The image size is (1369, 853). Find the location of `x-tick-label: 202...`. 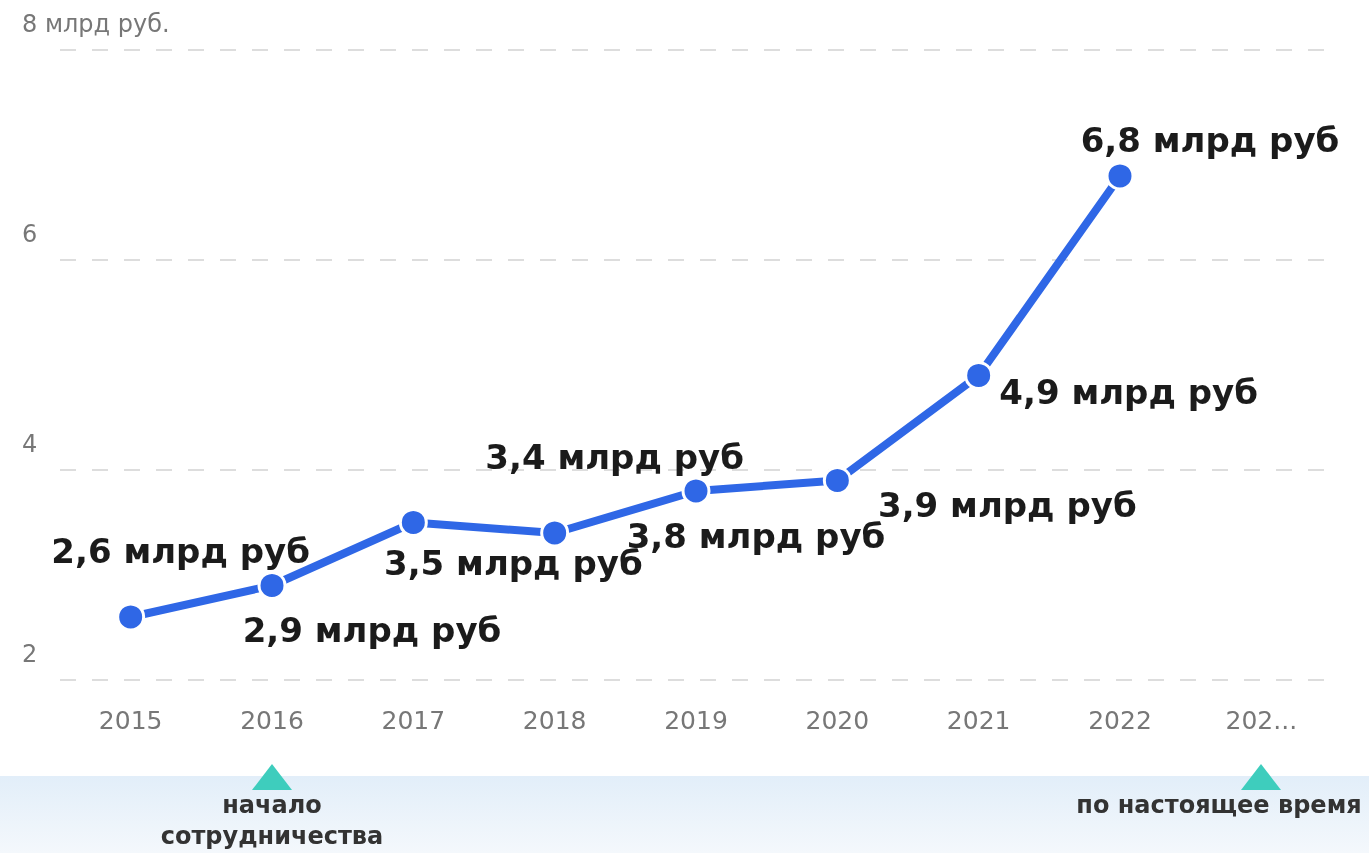

x-tick-label: 202... is located at coordinates (1261, 720).